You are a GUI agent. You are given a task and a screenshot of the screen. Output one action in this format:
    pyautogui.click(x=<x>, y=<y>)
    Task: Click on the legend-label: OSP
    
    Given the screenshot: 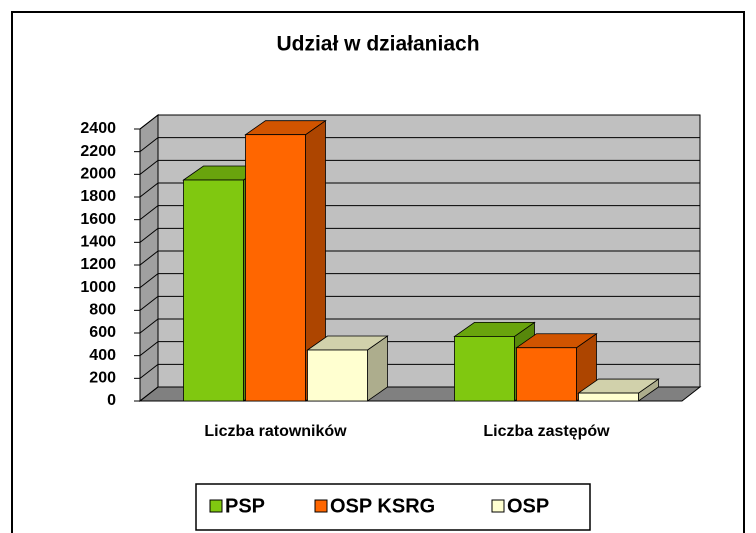 What is the action you would take?
    pyautogui.click(x=528, y=506)
    